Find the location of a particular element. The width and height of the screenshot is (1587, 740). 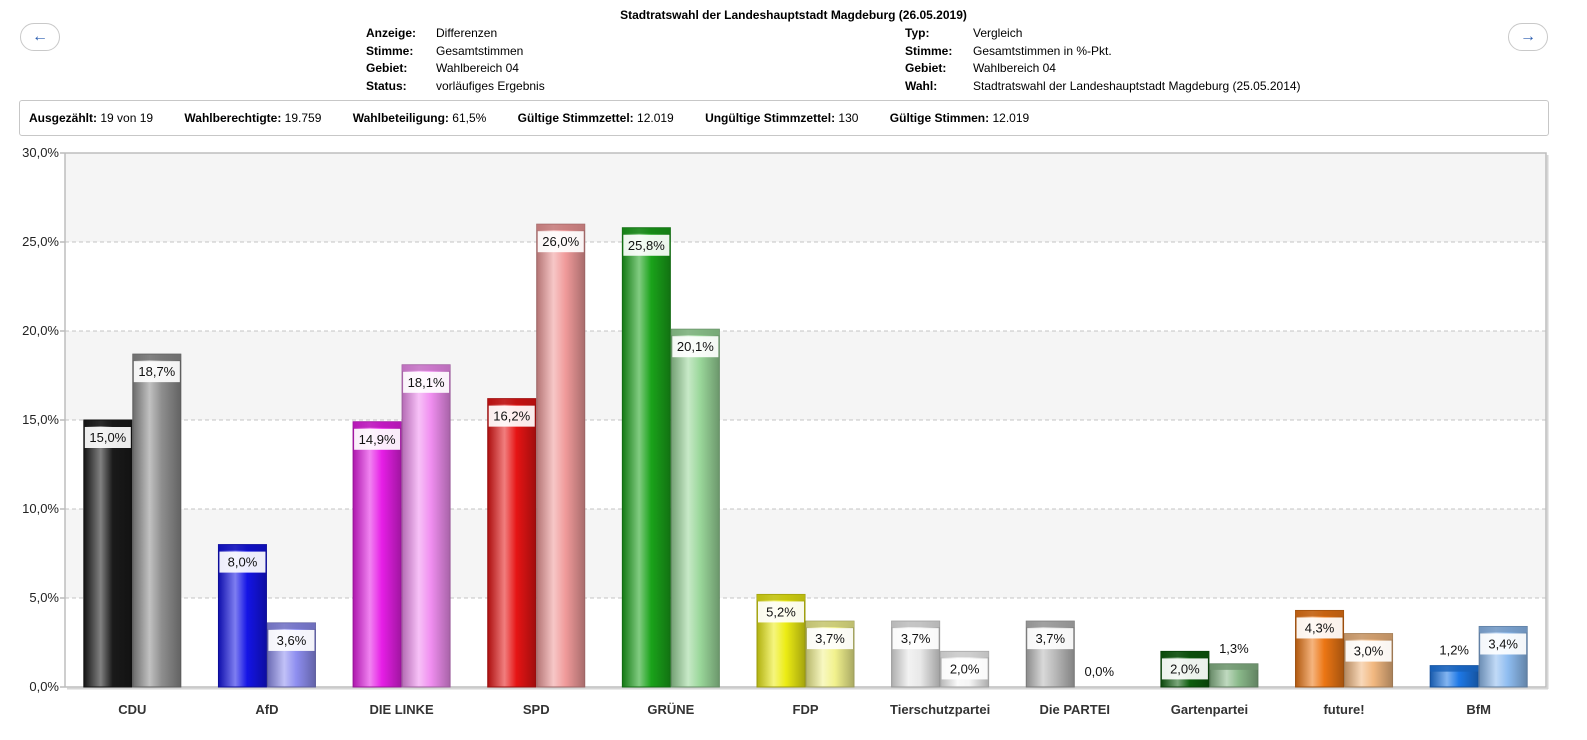

data-label: 1,3% is located at coordinates (1234, 648).